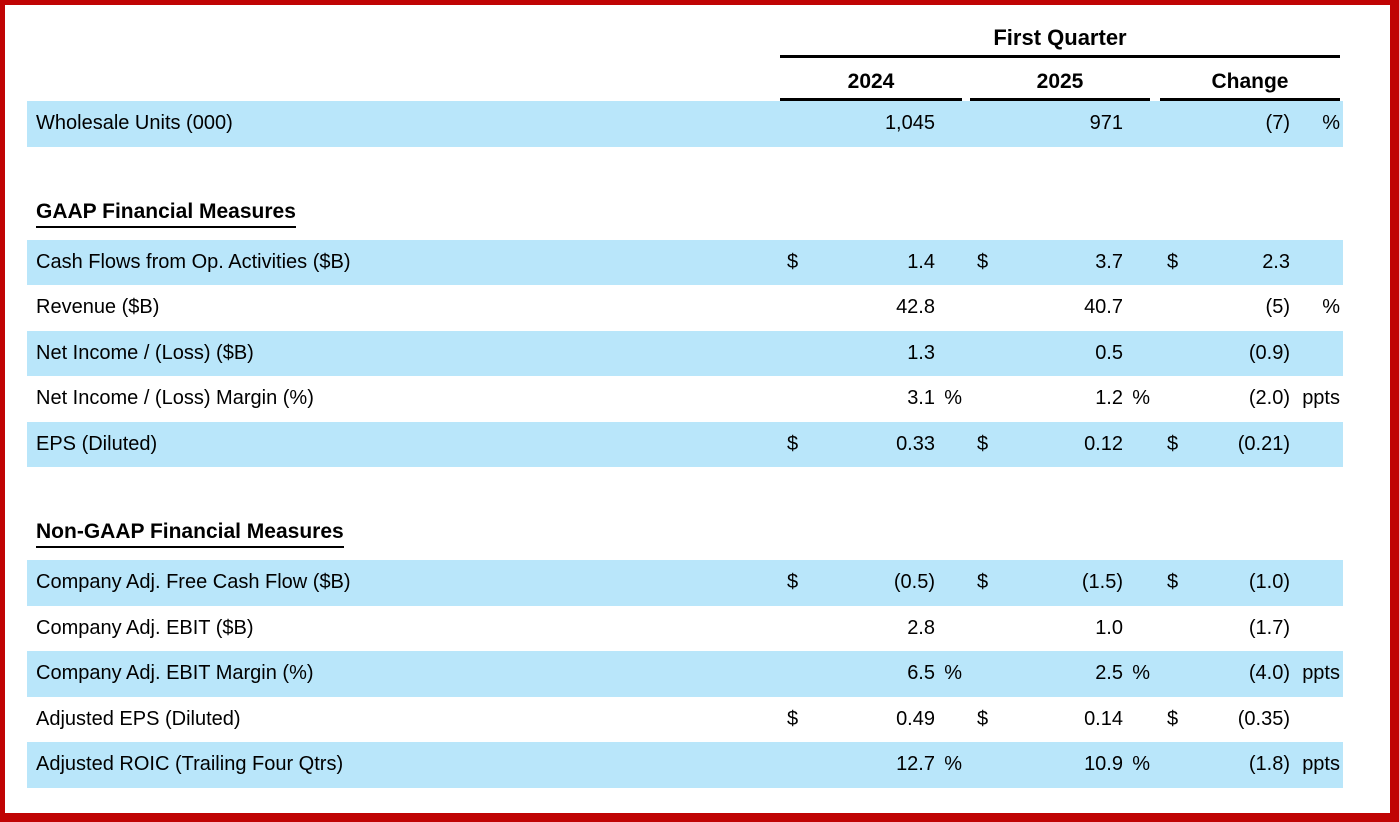 The height and width of the screenshot is (822, 1399). What do you see at coordinates (909, 123) in the screenshot?
I see `cell-value: 1,045` at bounding box center [909, 123].